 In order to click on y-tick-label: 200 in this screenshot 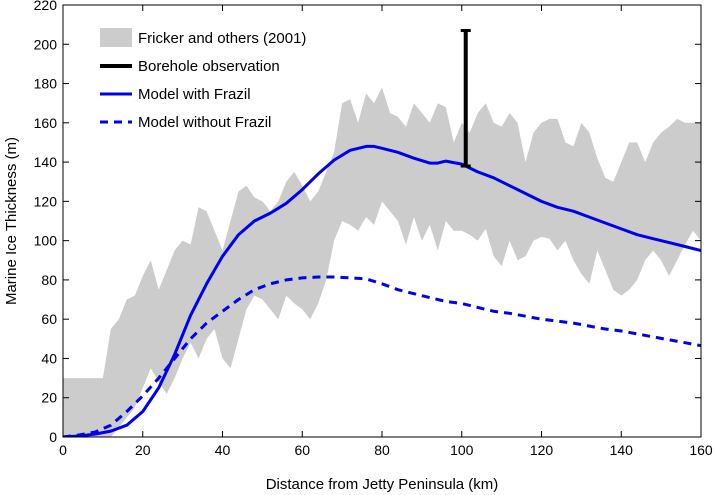, I will do `click(46, 44)`.